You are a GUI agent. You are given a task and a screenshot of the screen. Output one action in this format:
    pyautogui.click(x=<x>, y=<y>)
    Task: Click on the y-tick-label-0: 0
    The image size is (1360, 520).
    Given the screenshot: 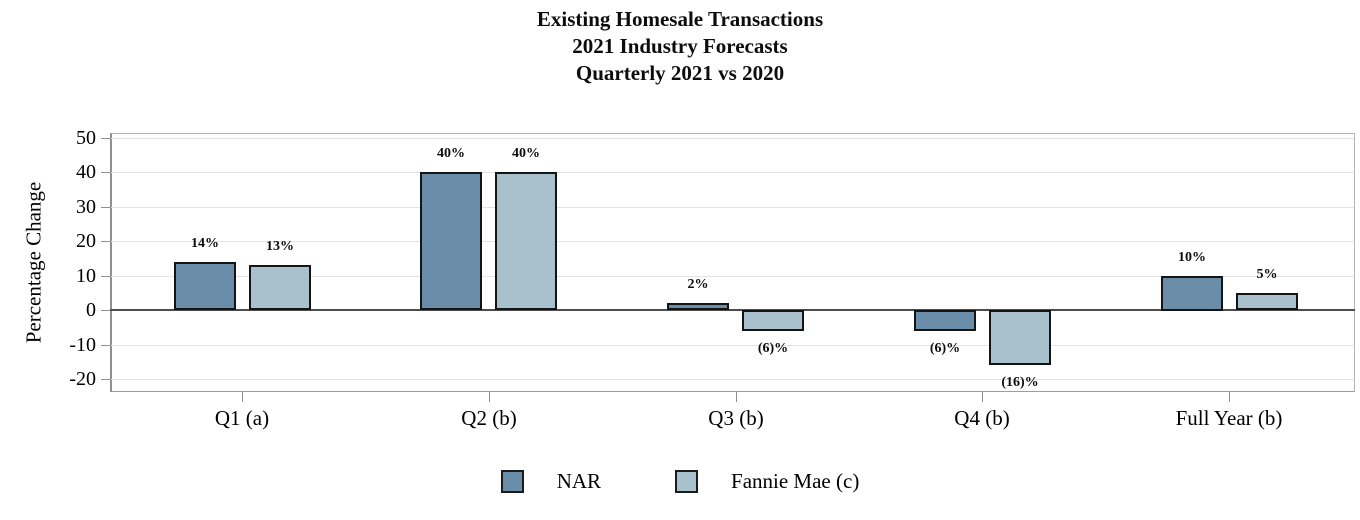 What is the action you would take?
    pyautogui.click(x=91, y=310)
    